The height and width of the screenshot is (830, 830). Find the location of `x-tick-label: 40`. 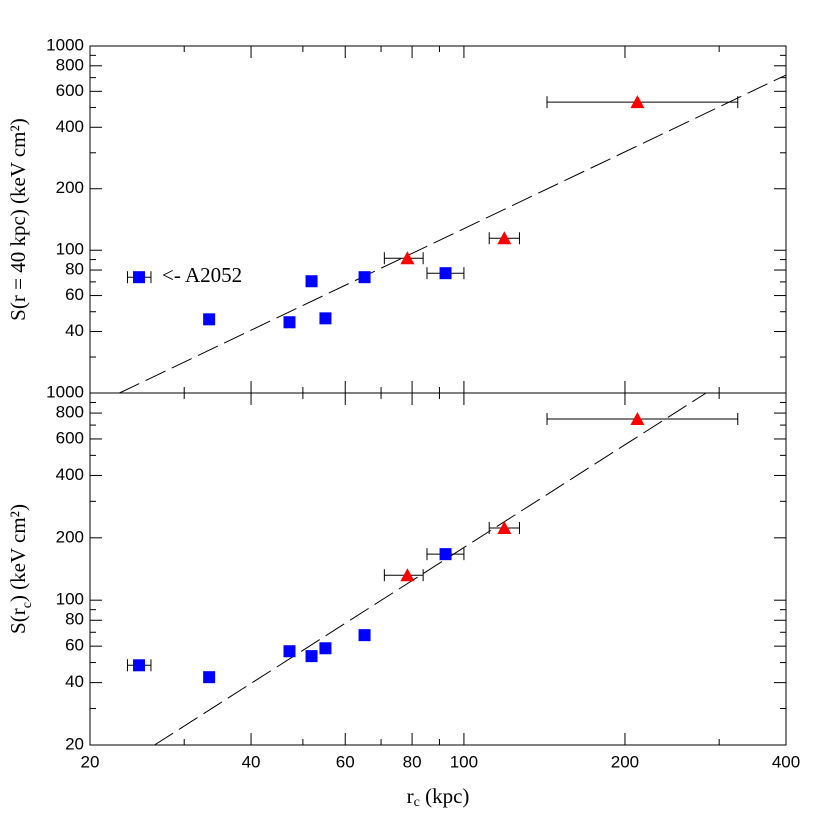

x-tick-label: 40 is located at coordinates (251, 761).